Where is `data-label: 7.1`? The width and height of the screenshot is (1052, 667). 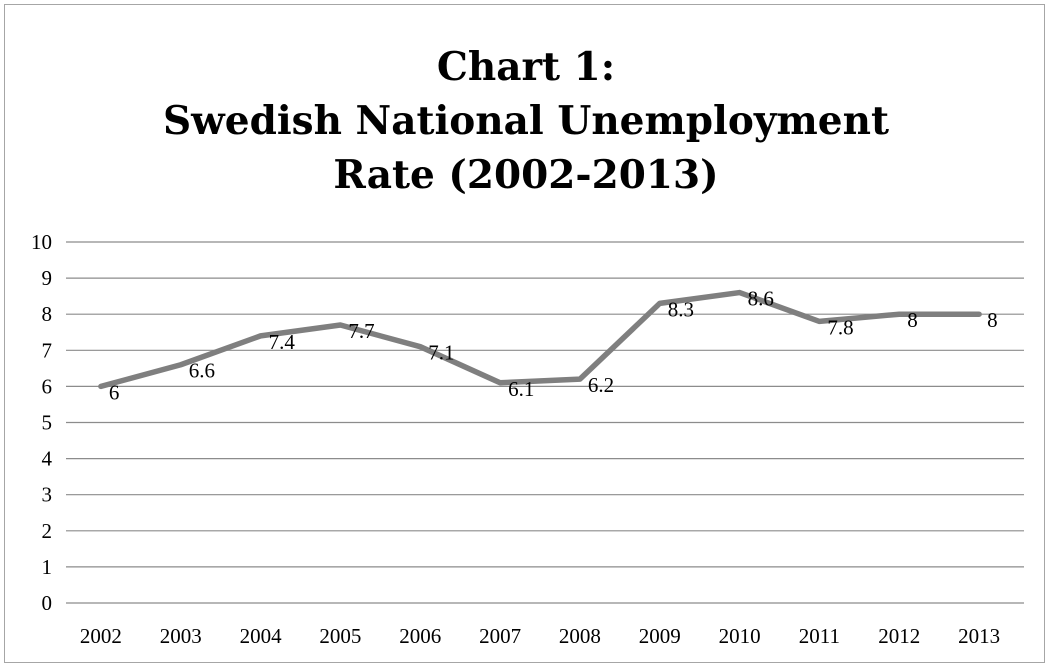
data-label: 7.1 is located at coordinates (441, 353).